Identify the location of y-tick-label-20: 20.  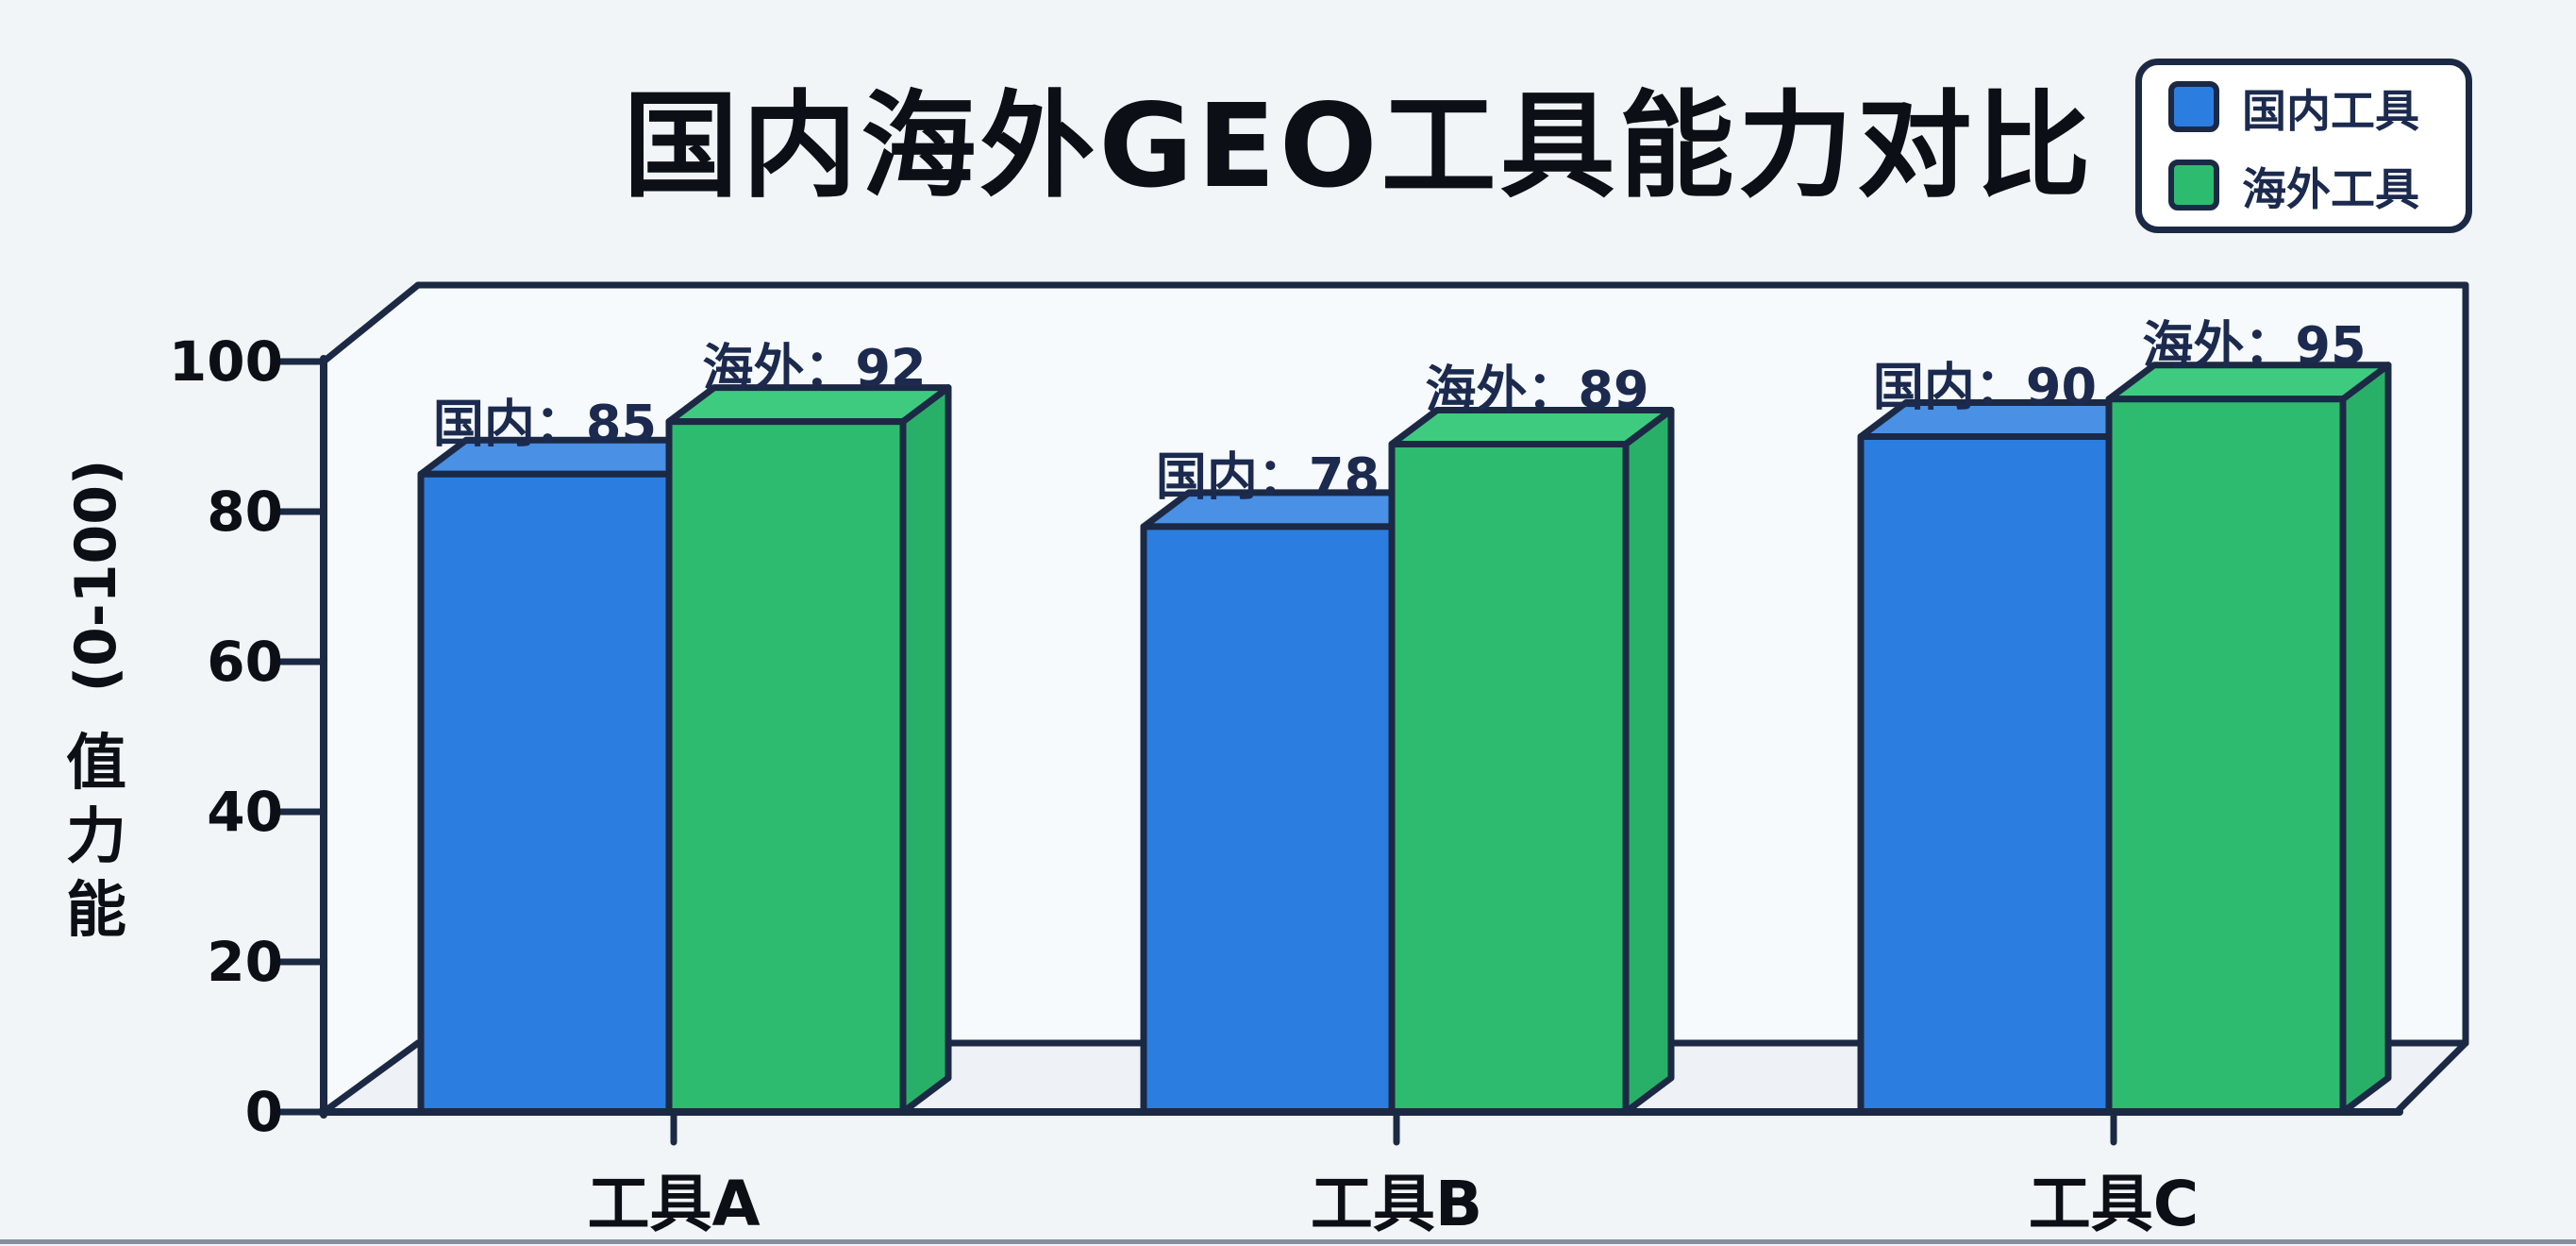
(245, 962).